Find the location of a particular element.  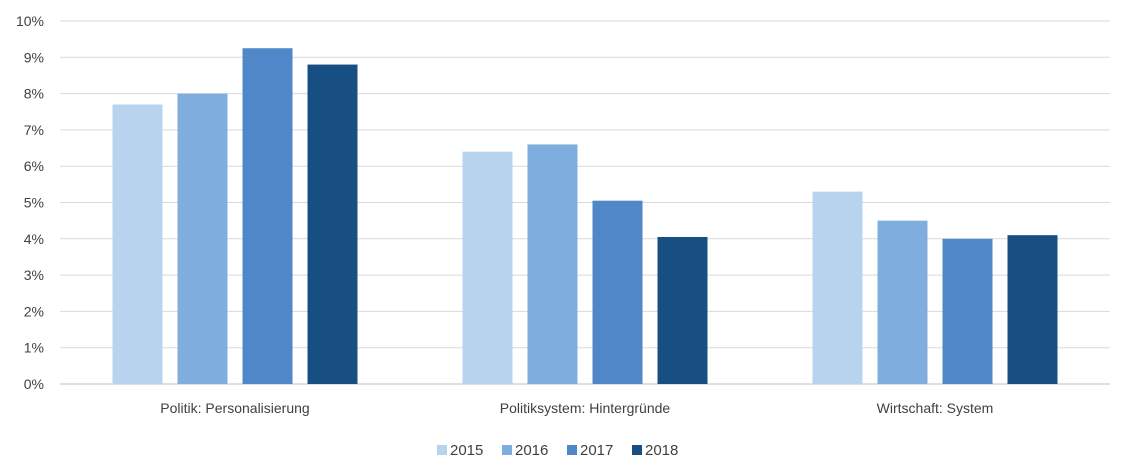

y-tick-label: 2% is located at coordinates (34, 311).